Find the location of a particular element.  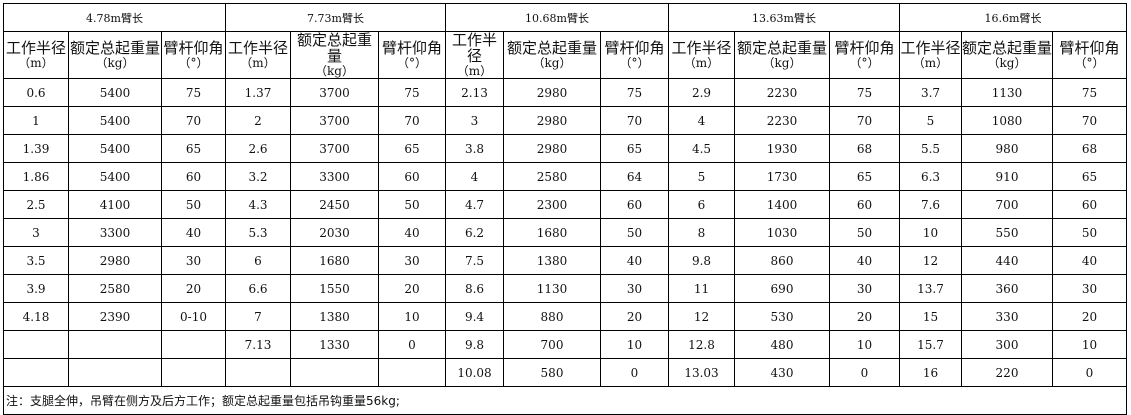

rated-load-cell: 700 is located at coordinates (1007, 204).